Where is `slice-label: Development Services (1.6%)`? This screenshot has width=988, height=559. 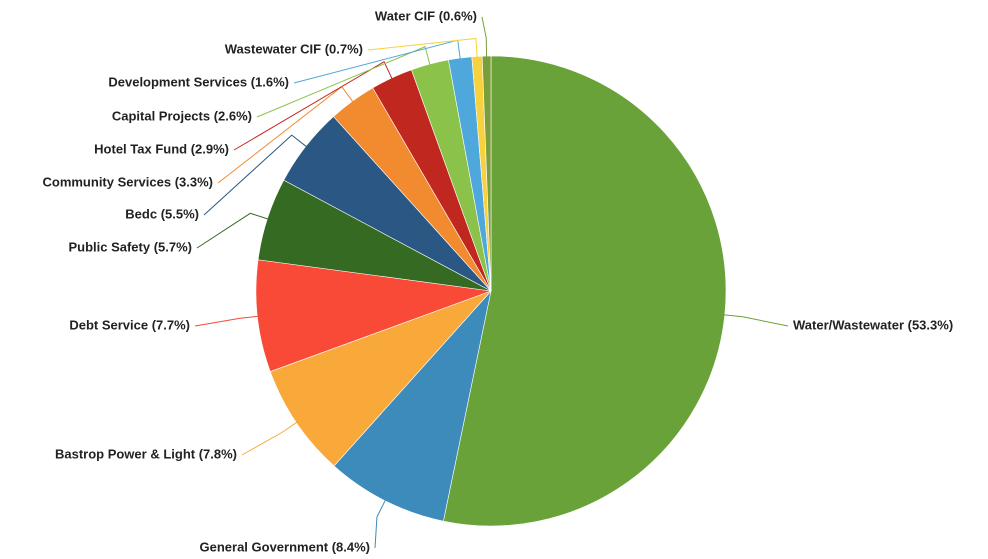
slice-label: Development Services (1.6%) is located at coordinates (198, 81).